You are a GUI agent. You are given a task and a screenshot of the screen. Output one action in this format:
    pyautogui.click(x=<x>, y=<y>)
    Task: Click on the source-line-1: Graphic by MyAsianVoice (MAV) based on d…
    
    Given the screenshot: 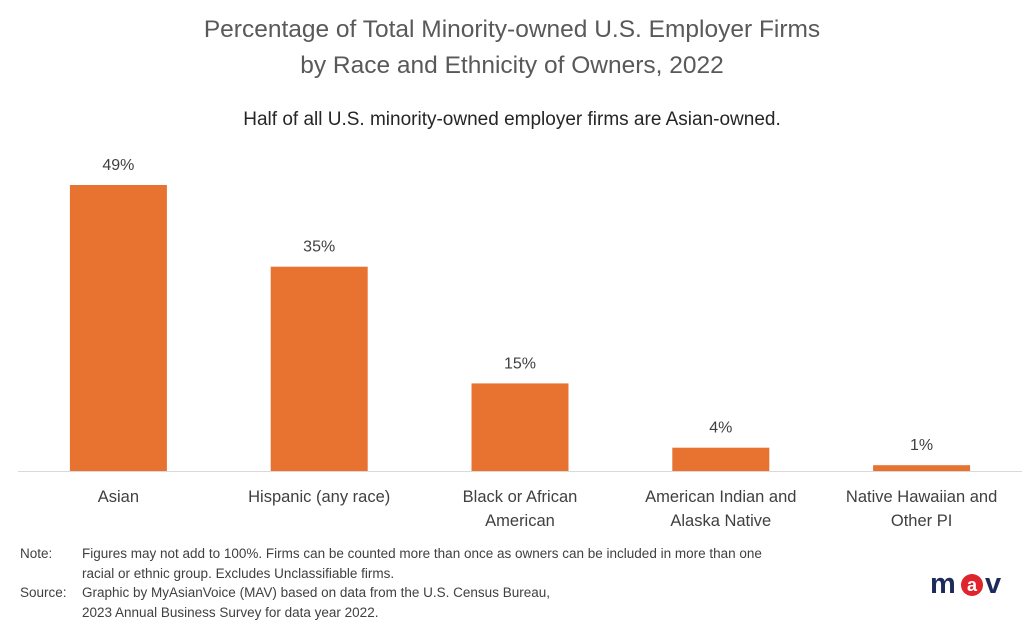 What is the action you would take?
    pyautogui.click(x=316, y=592)
    